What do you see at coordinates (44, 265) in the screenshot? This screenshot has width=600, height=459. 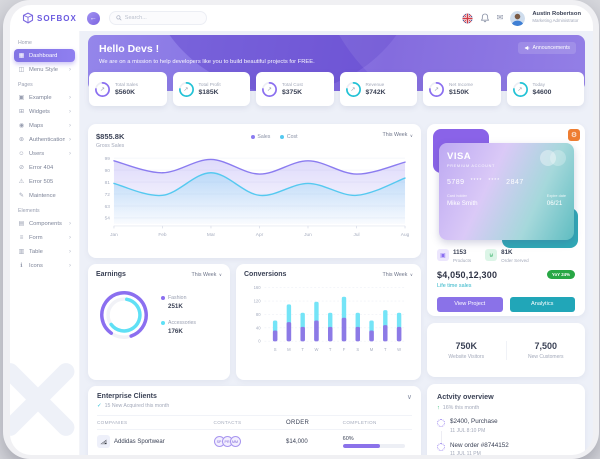 I see `sidebar-item-icons: ℹ Icons ›` at bounding box center [44, 265].